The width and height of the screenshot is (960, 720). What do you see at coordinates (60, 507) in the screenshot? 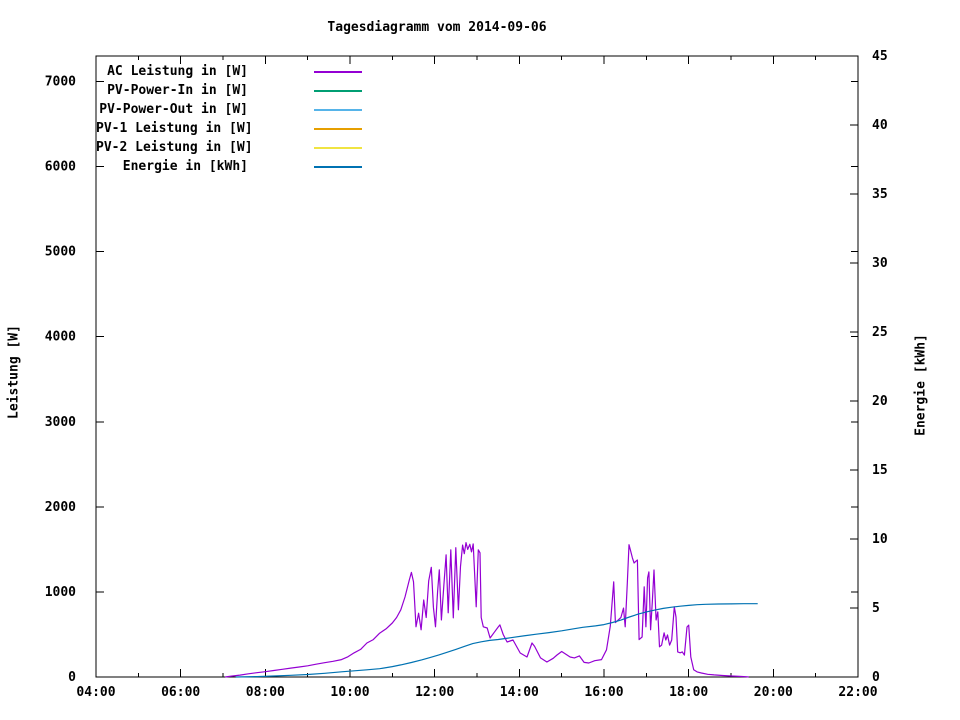
I see `y1-tick-label: 2000` at bounding box center [60, 507].